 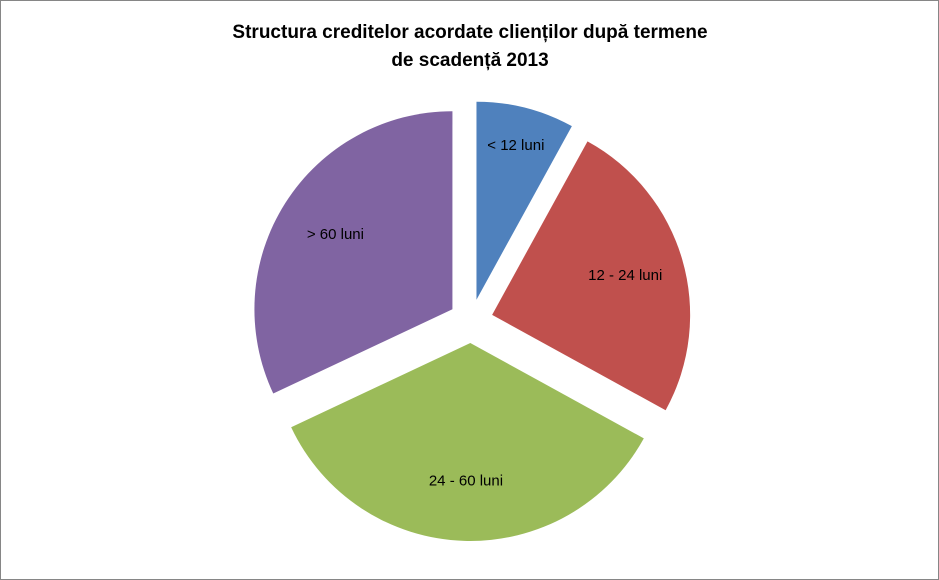 I want to click on slice-label: > 60 luni, so click(x=335, y=234).